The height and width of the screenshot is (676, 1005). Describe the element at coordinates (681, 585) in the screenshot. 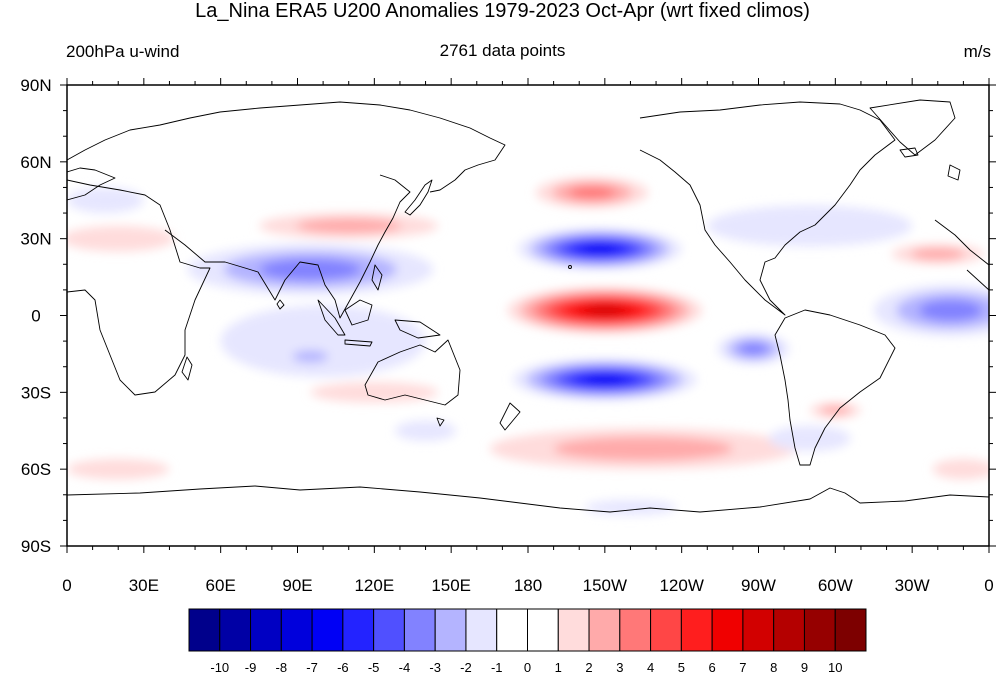

I see `lon-tick-label: 120W` at that location.